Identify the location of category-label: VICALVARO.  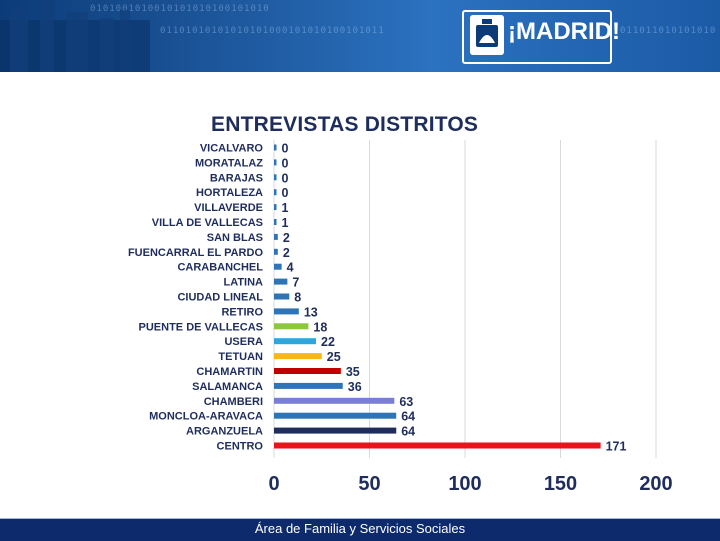
(232, 149).